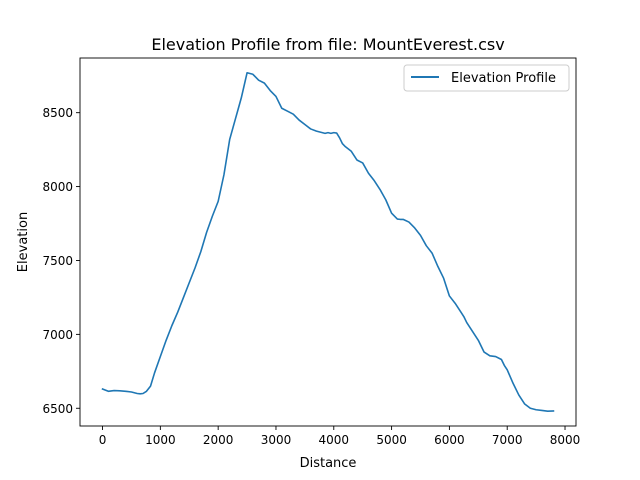 Image resolution: width=640 pixels, height=480 pixels. What do you see at coordinates (391, 440) in the screenshot?
I see `x-tick-label: 5000` at bounding box center [391, 440].